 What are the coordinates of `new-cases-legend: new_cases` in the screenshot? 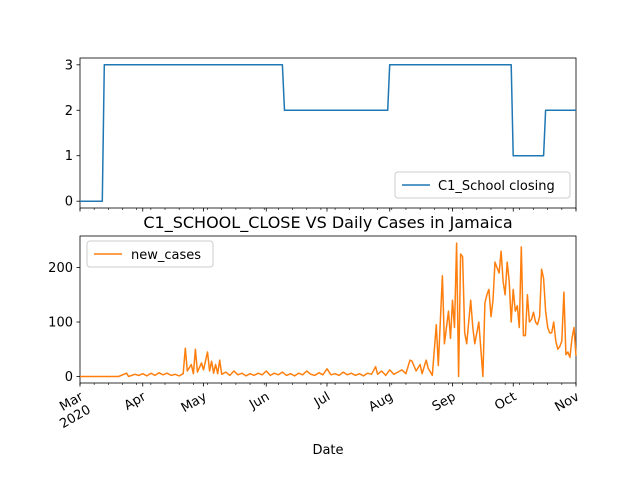 It's located at (150, 254).